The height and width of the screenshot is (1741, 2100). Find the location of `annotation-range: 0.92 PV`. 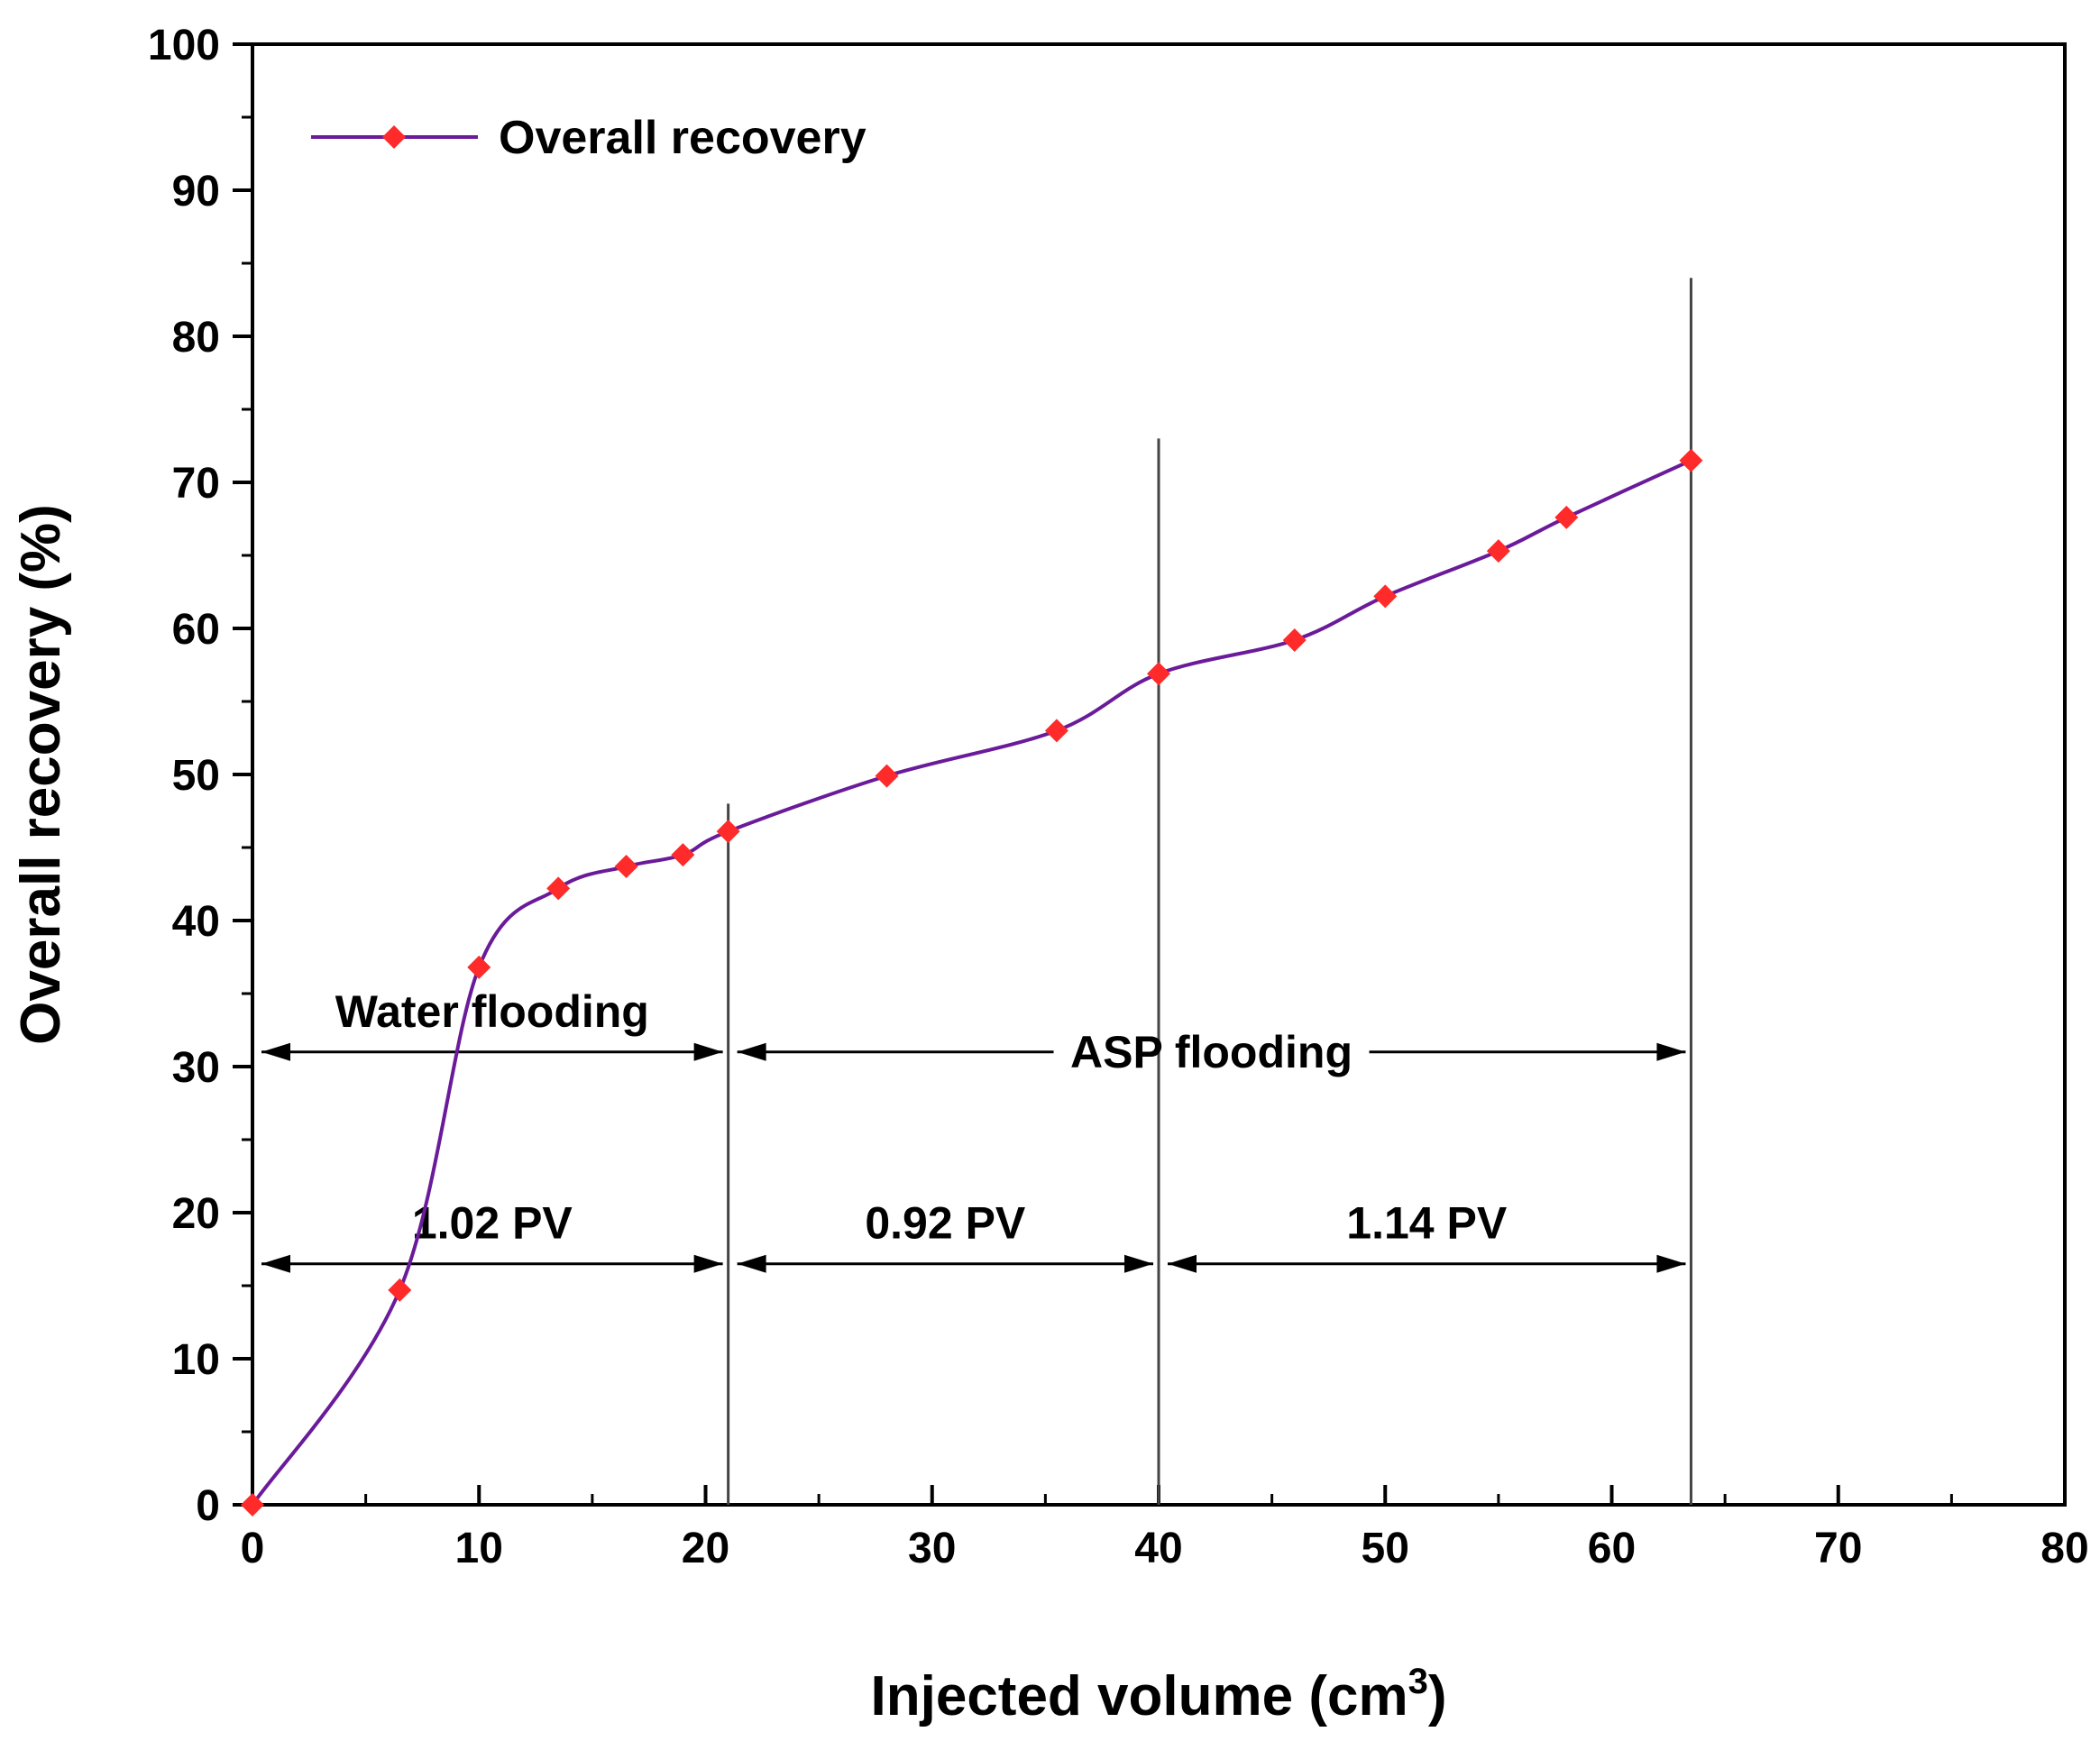

annotation-range: 0.92 PV is located at coordinates (945, 1235).